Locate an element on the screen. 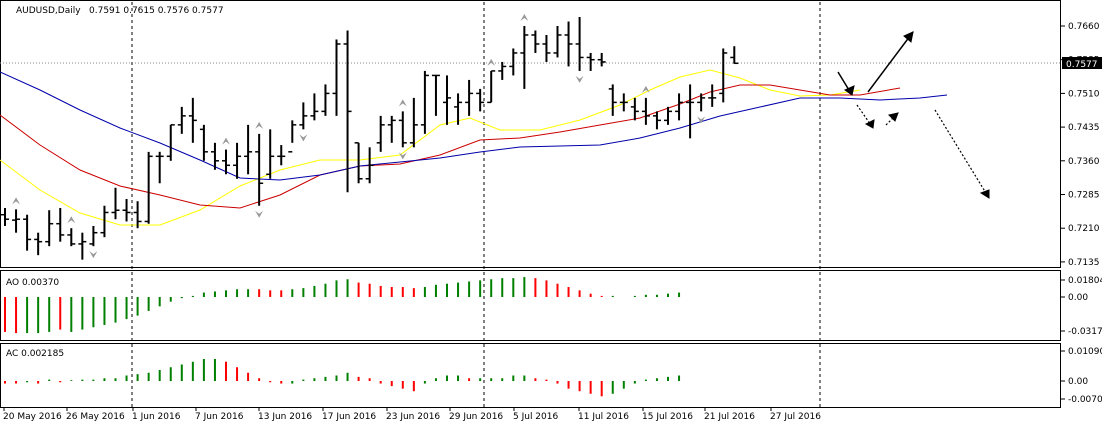  arrow-down-2-head is located at coordinates (869, 124).